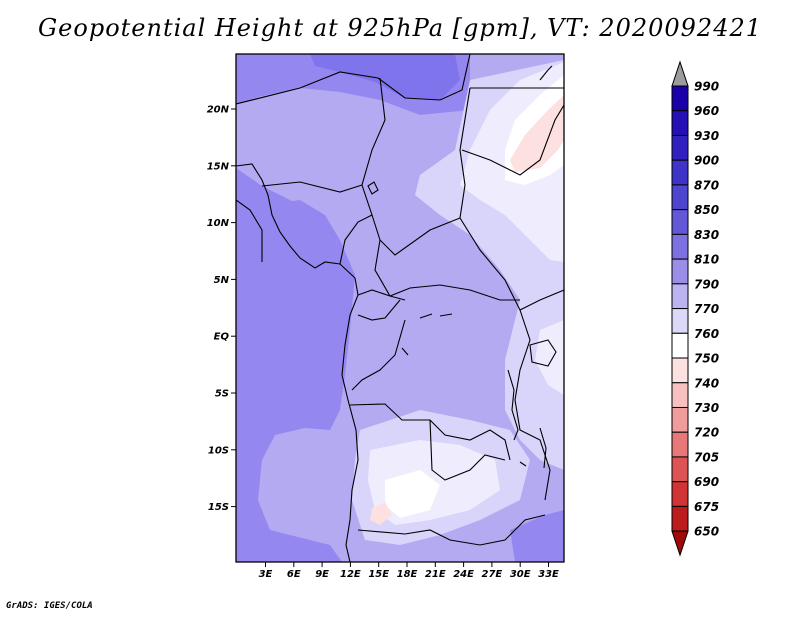 This screenshot has width=800, height=618. What do you see at coordinates (680, 73) in the screenshot?
I see `colorbar-top-arrow` at bounding box center [680, 73].